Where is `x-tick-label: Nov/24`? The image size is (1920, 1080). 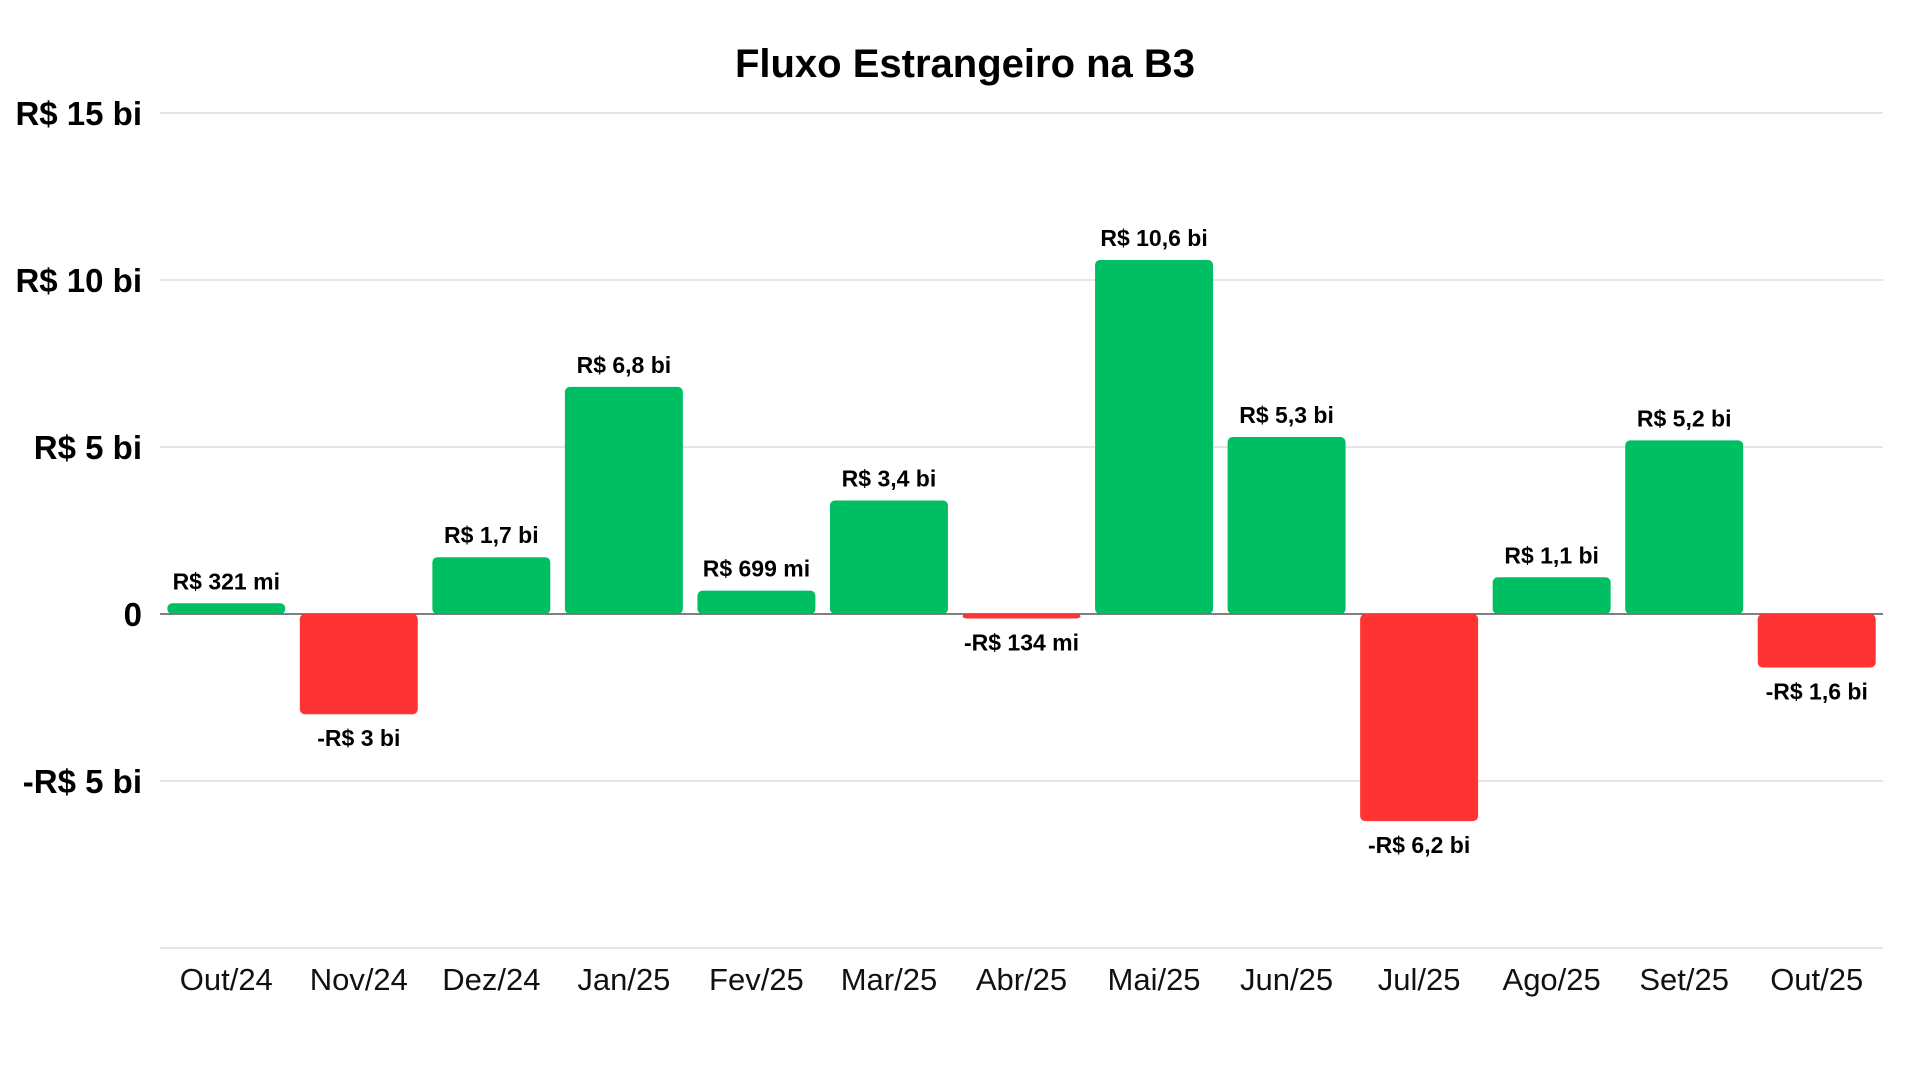
x-tick-label: Nov/24 is located at coordinates (359, 979).